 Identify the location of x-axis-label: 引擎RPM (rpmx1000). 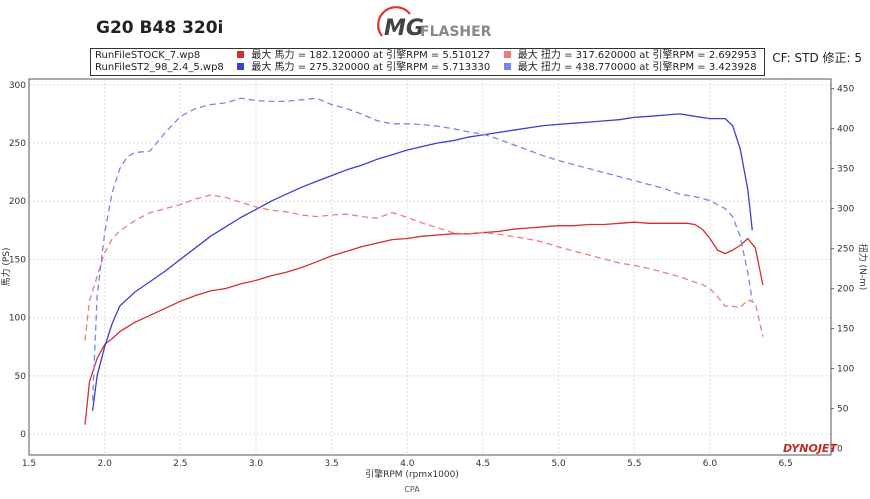
(412, 474).